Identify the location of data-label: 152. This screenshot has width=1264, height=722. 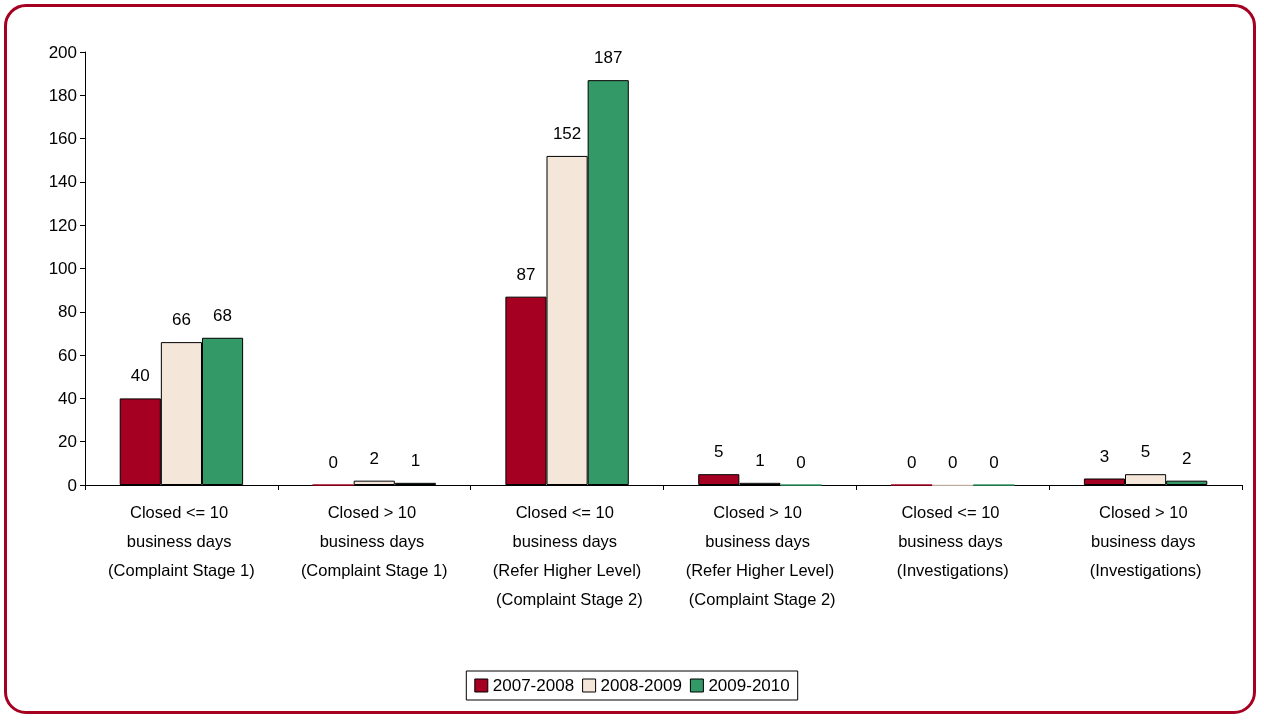
(567, 133).